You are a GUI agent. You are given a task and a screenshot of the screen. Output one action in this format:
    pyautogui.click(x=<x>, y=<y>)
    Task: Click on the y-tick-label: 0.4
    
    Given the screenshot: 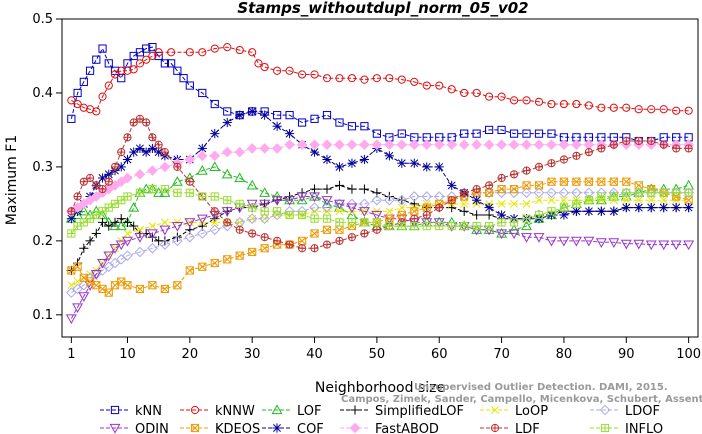 What is the action you would take?
    pyautogui.click(x=42, y=93)
    